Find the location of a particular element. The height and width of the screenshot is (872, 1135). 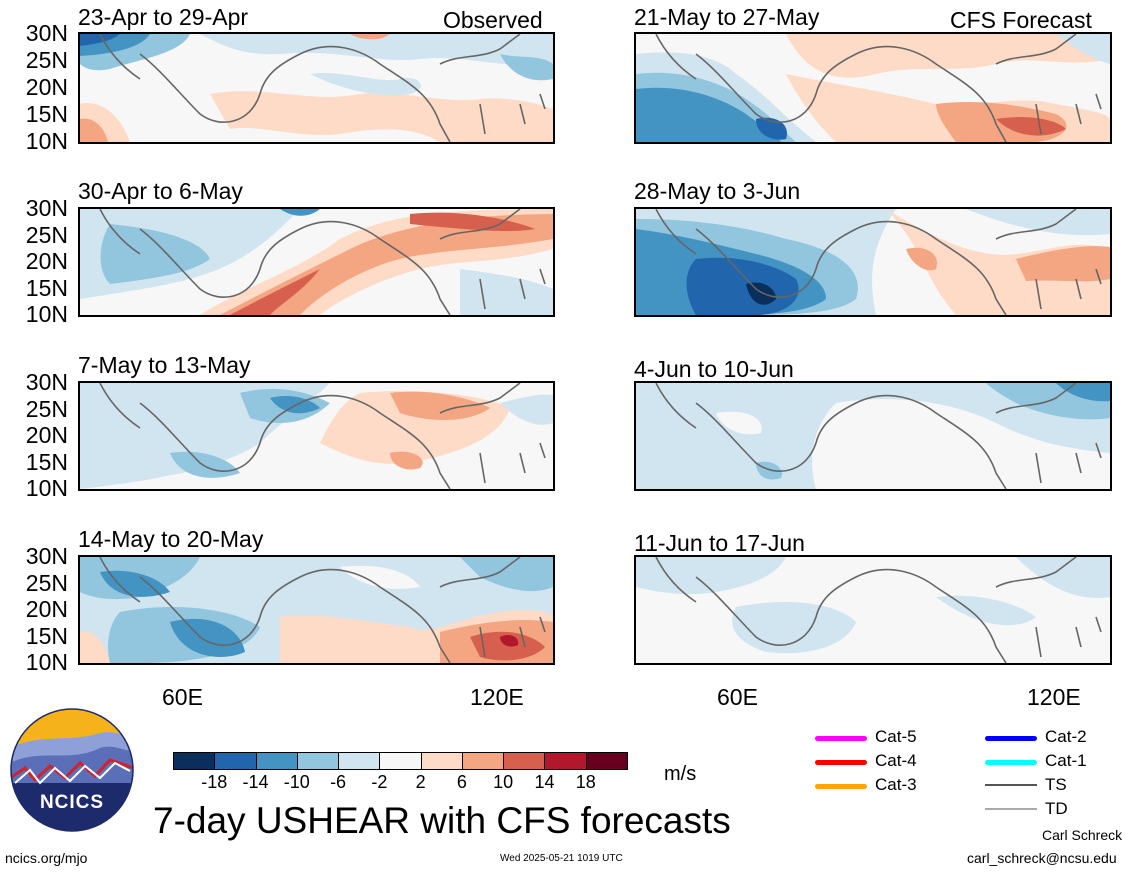

colorbar-tick-label: 10 is located at coordinates (503, 782).